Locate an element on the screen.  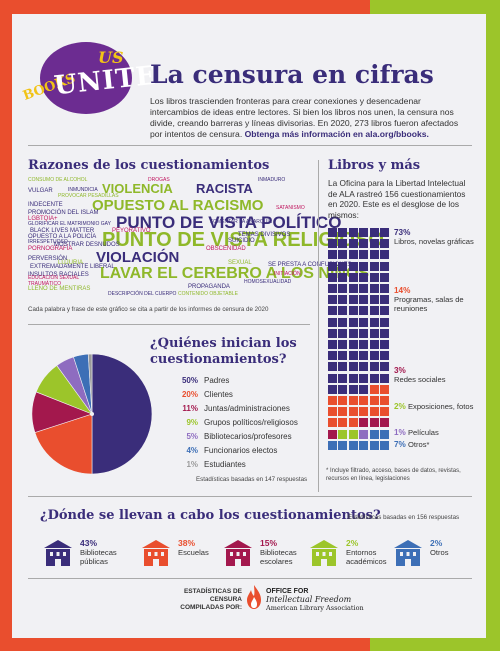
reason-word: GLORIFICAR EL MATRIMONIO GAY is located at coordinates (69, 224).